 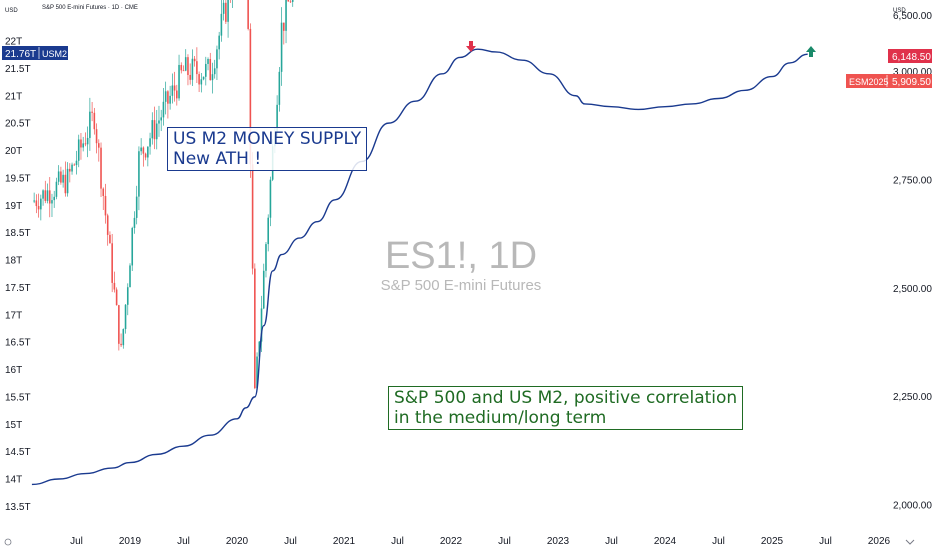 What do you see at coordinates (130, 541) in the screenshot?
I see `time-axis-tick: 2019` at bounding box center [130, 541].